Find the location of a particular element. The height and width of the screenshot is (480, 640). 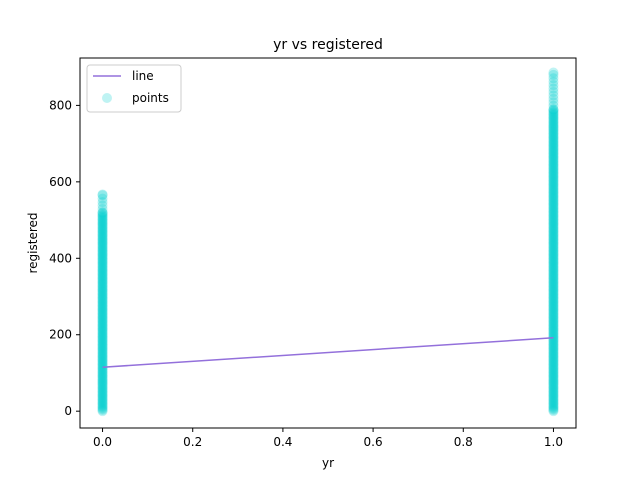

x-tick-label: 0.2 is located at coordinates (192, 442).